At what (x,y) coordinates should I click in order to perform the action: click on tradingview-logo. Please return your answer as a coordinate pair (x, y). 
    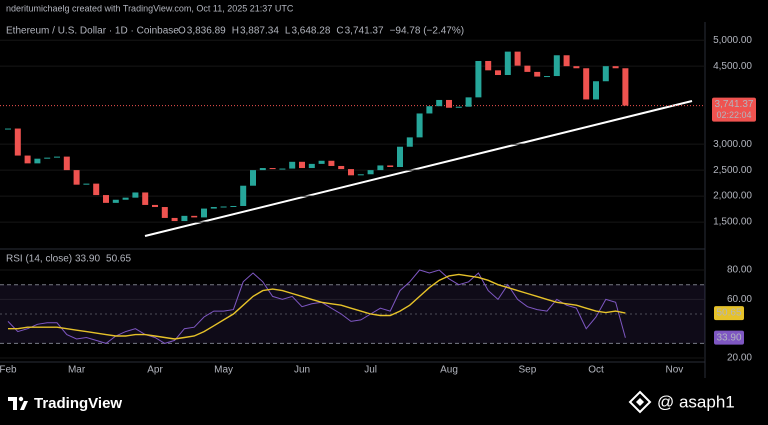
    Looking at the image, I should click on (18, 403).